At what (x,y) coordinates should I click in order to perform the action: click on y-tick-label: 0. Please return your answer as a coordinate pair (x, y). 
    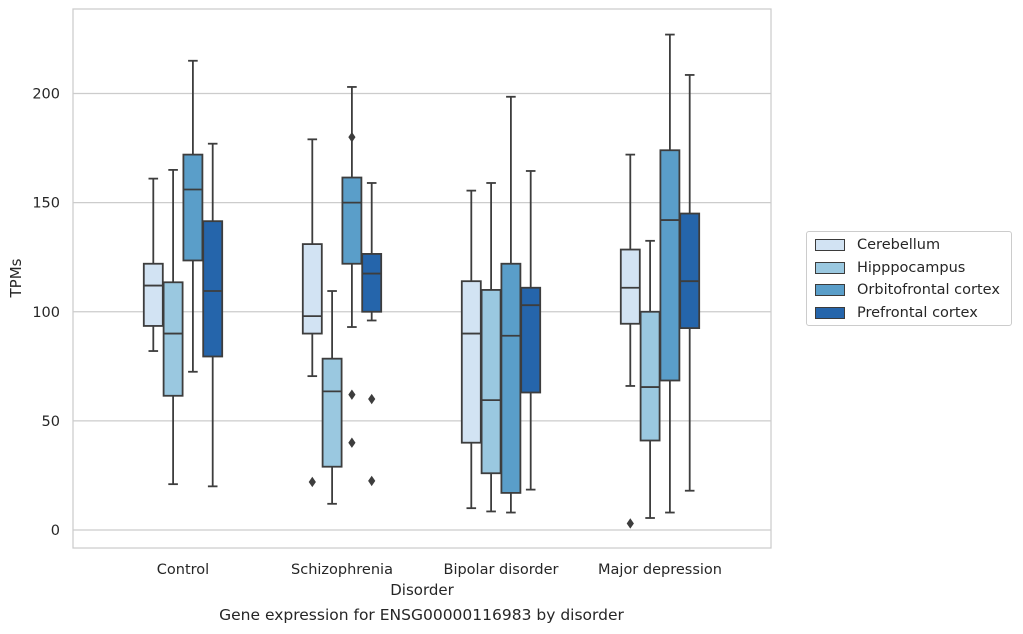
    Looking at the image, I should click on (55, 531).